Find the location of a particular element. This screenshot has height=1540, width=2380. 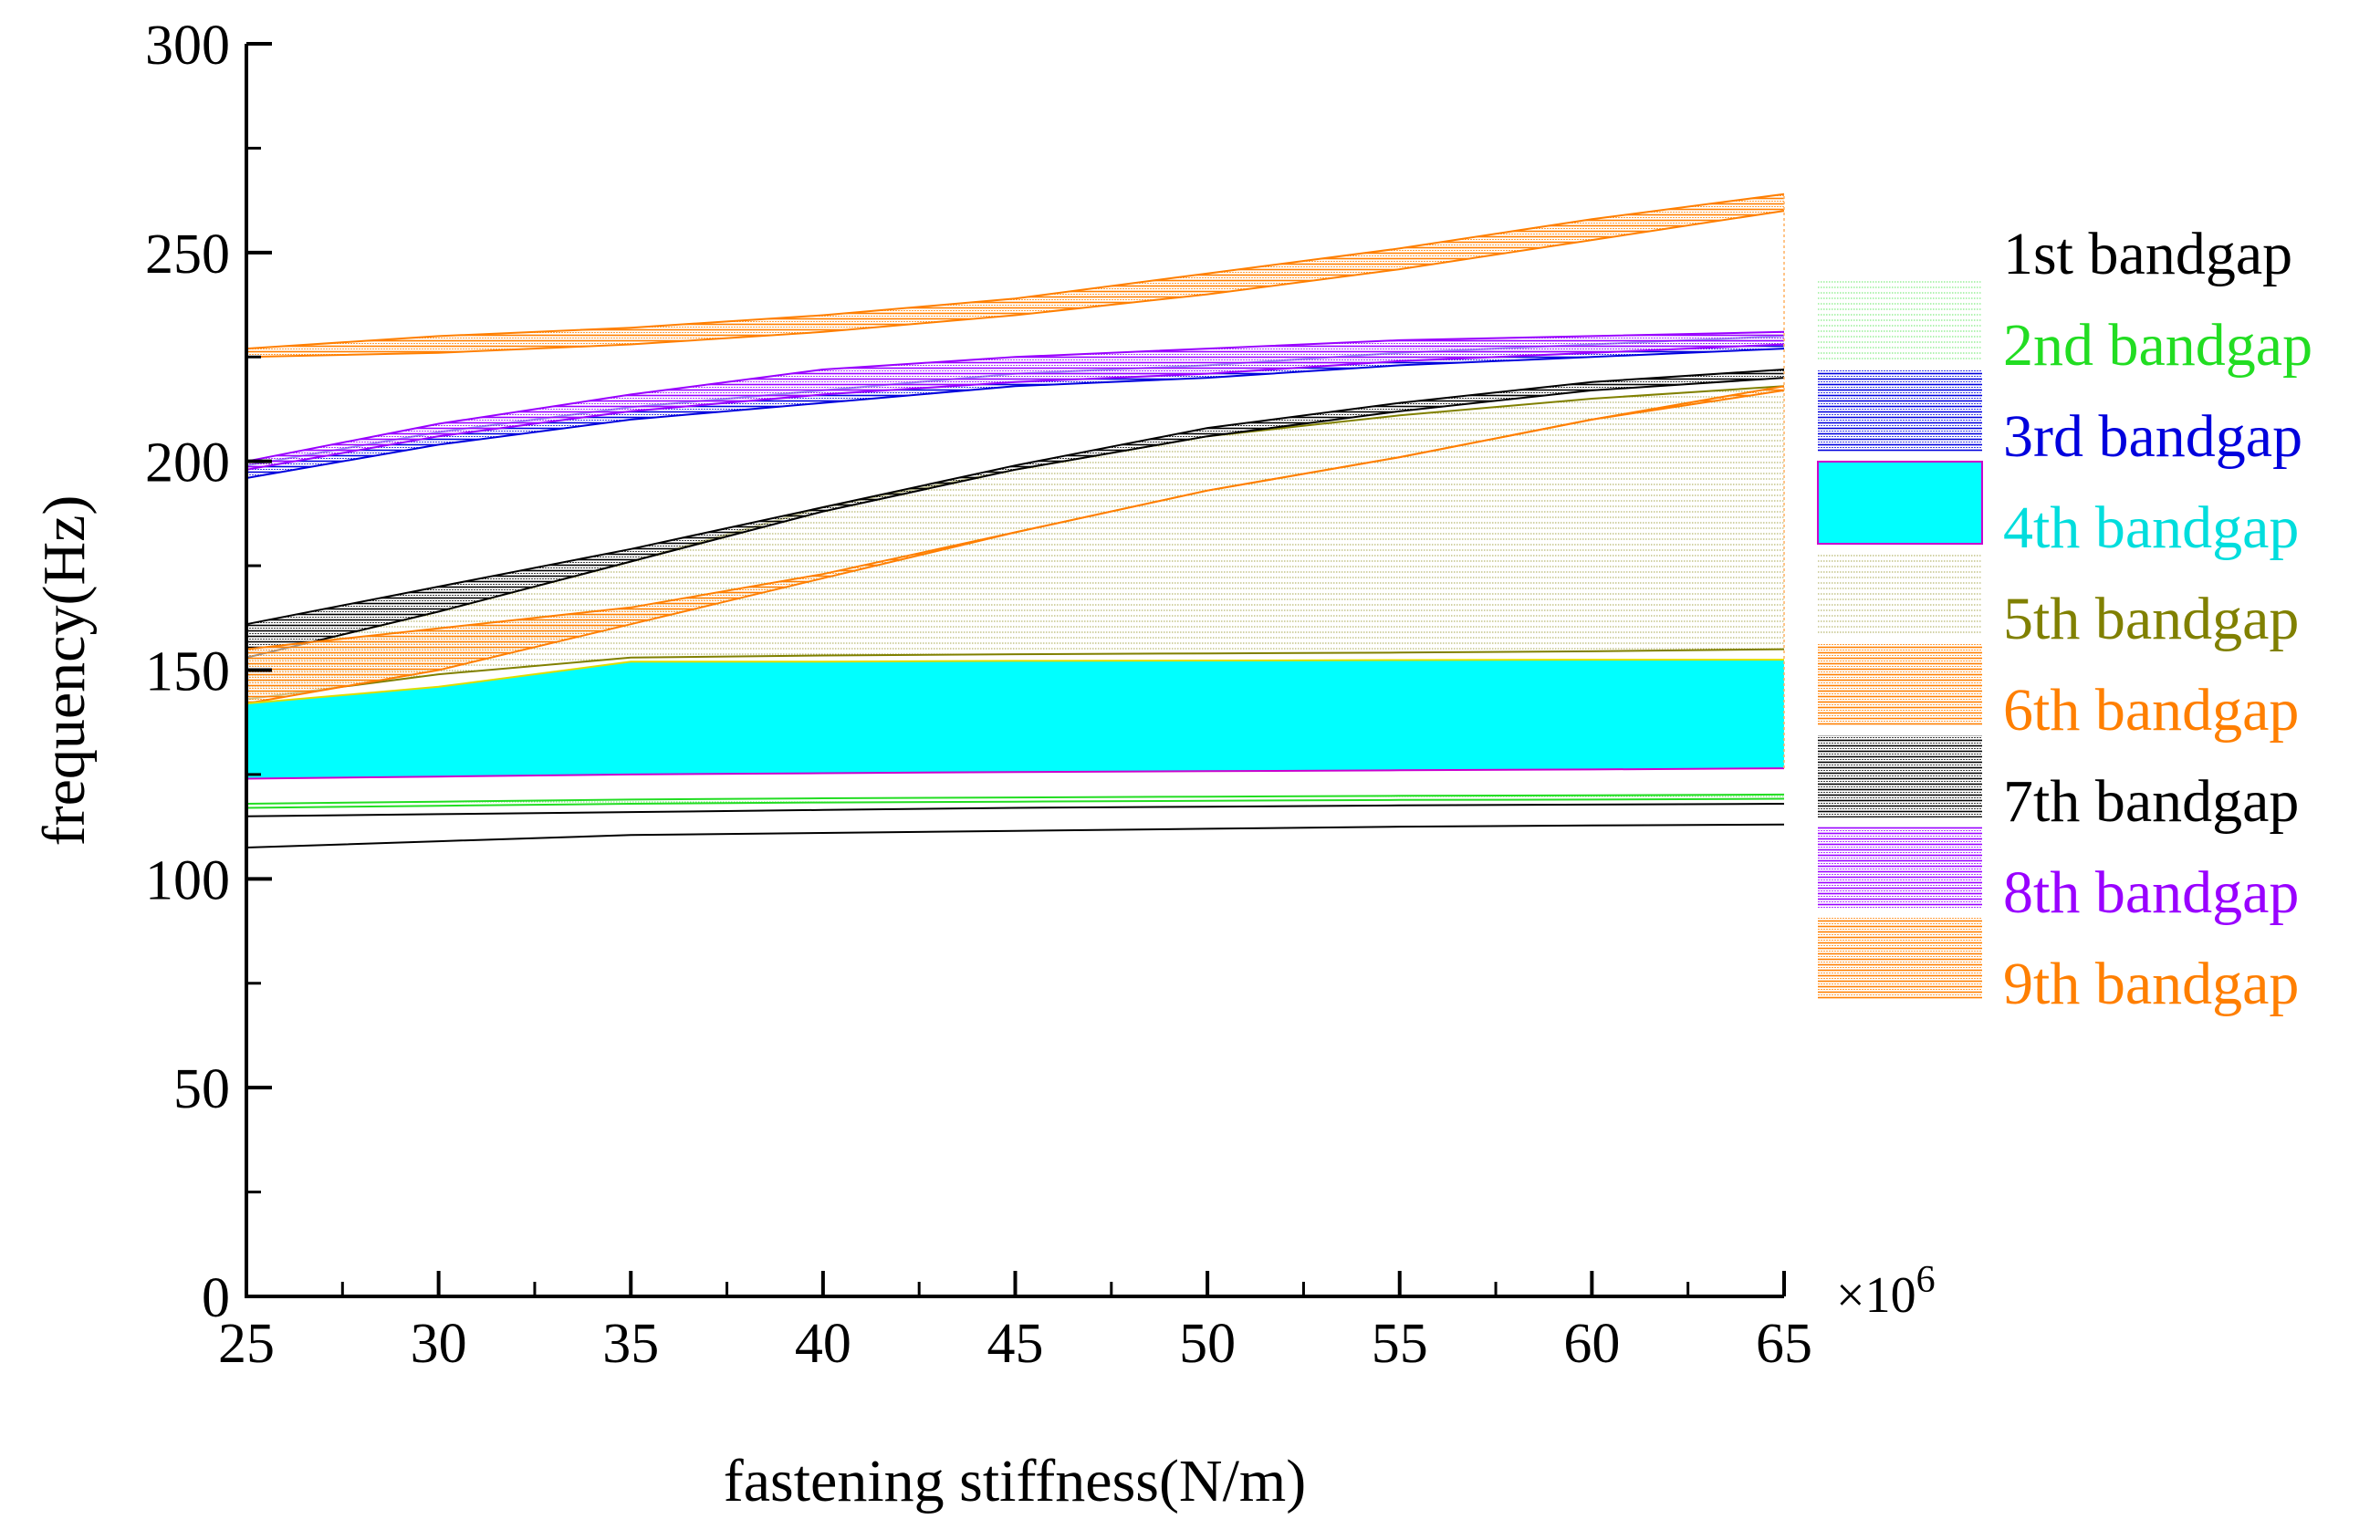

band-lower-line-3rd-bandgap is located at coordinates (1015, 413).